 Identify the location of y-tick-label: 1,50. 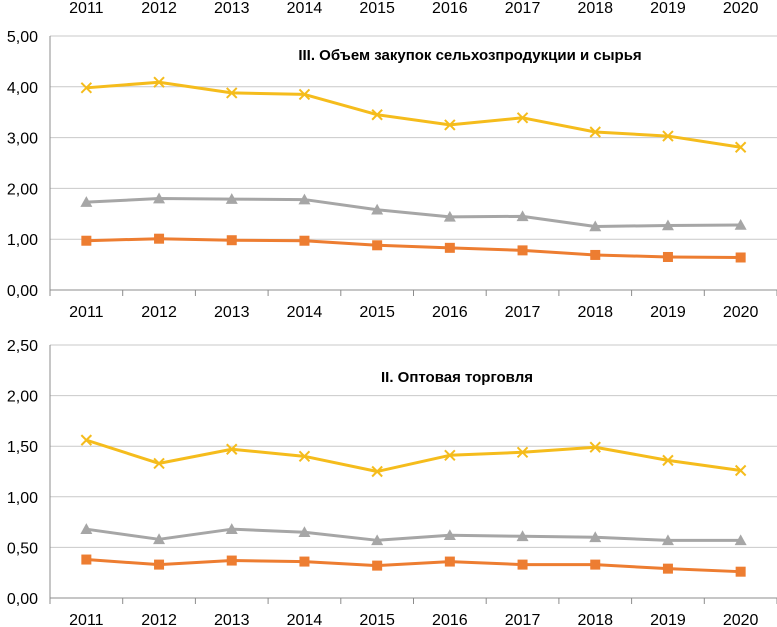
(22, 447).